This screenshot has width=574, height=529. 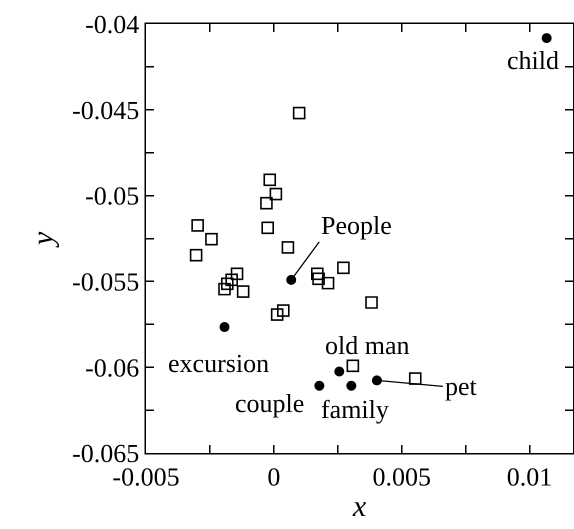 What do you see at coordinates (273, 477) in the screenshot?
I see `x-tick-label: 0` at bounding box center [273, 477].